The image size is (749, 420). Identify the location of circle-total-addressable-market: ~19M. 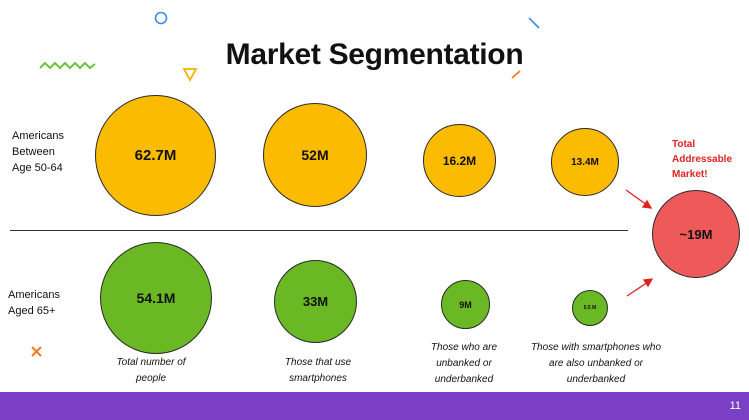
(696, 234).